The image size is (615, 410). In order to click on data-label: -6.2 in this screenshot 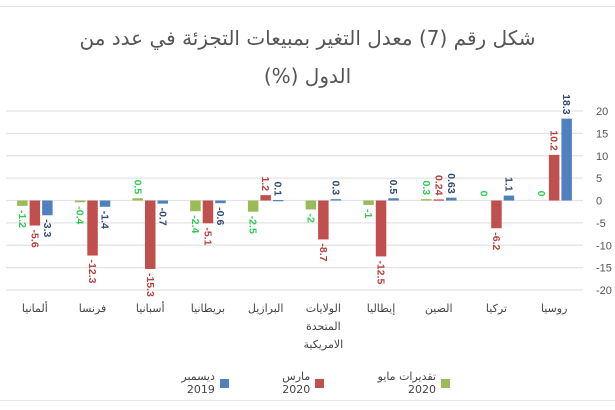, I will do `click(496, 241)`.